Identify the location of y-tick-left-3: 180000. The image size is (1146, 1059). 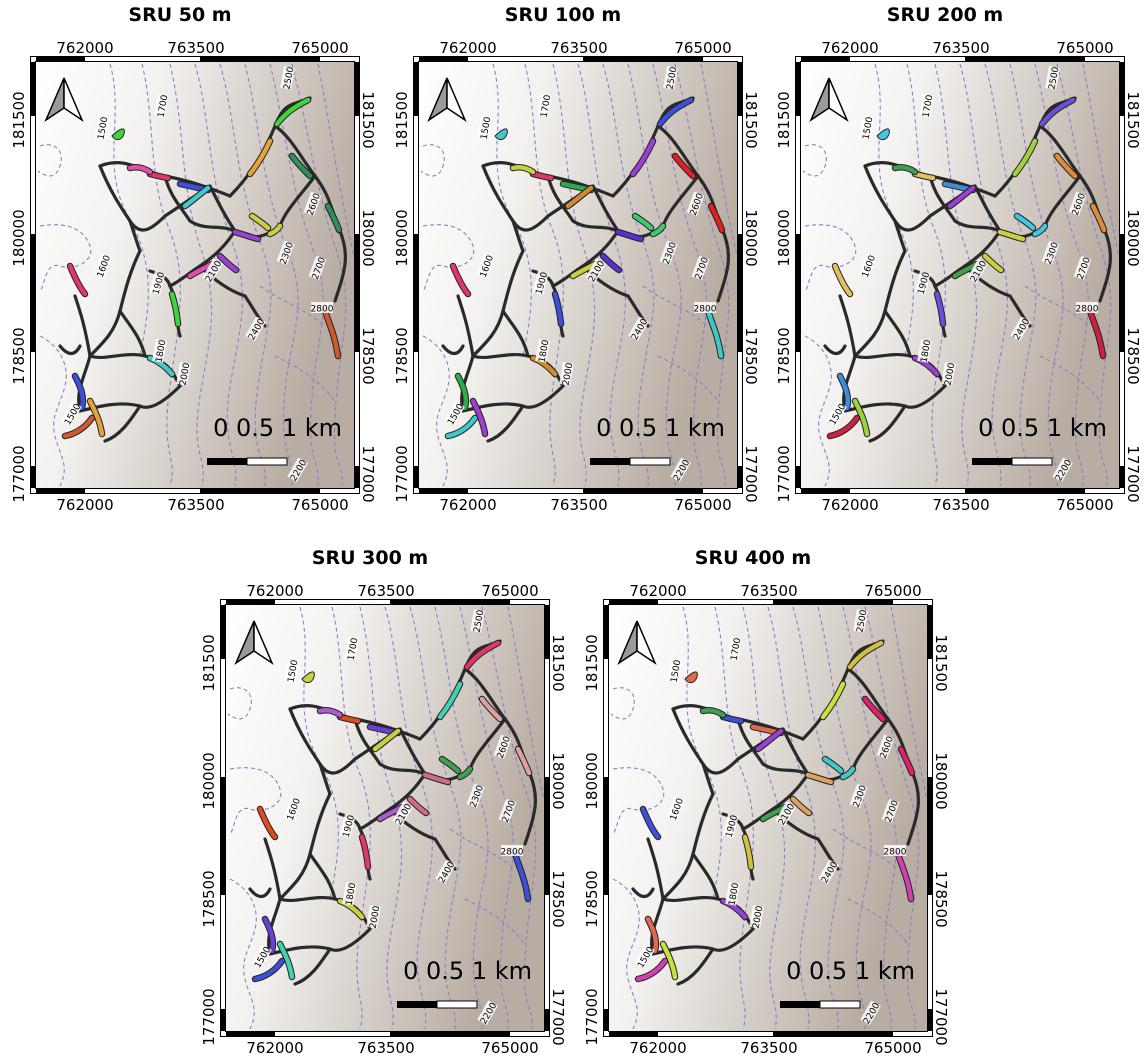
(209, 781).